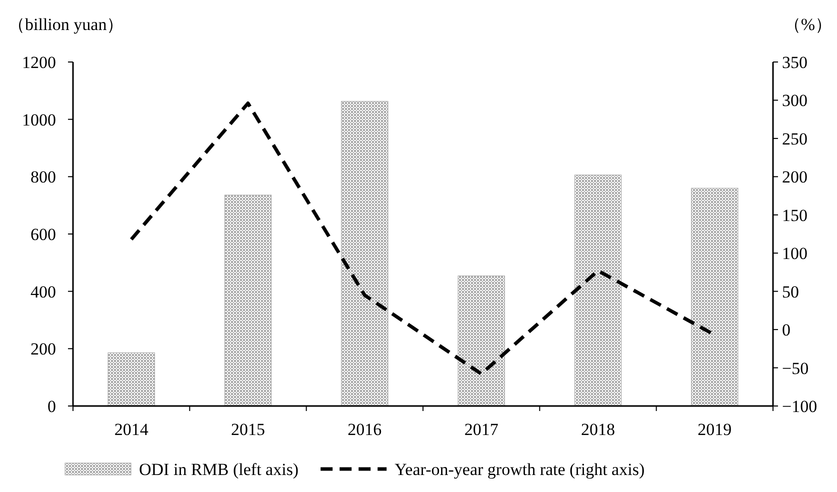  What do you see at coordinates (800, 406) in the screenshot?
I see `y2-tick-label: −100` at bounding box center [800, 406].